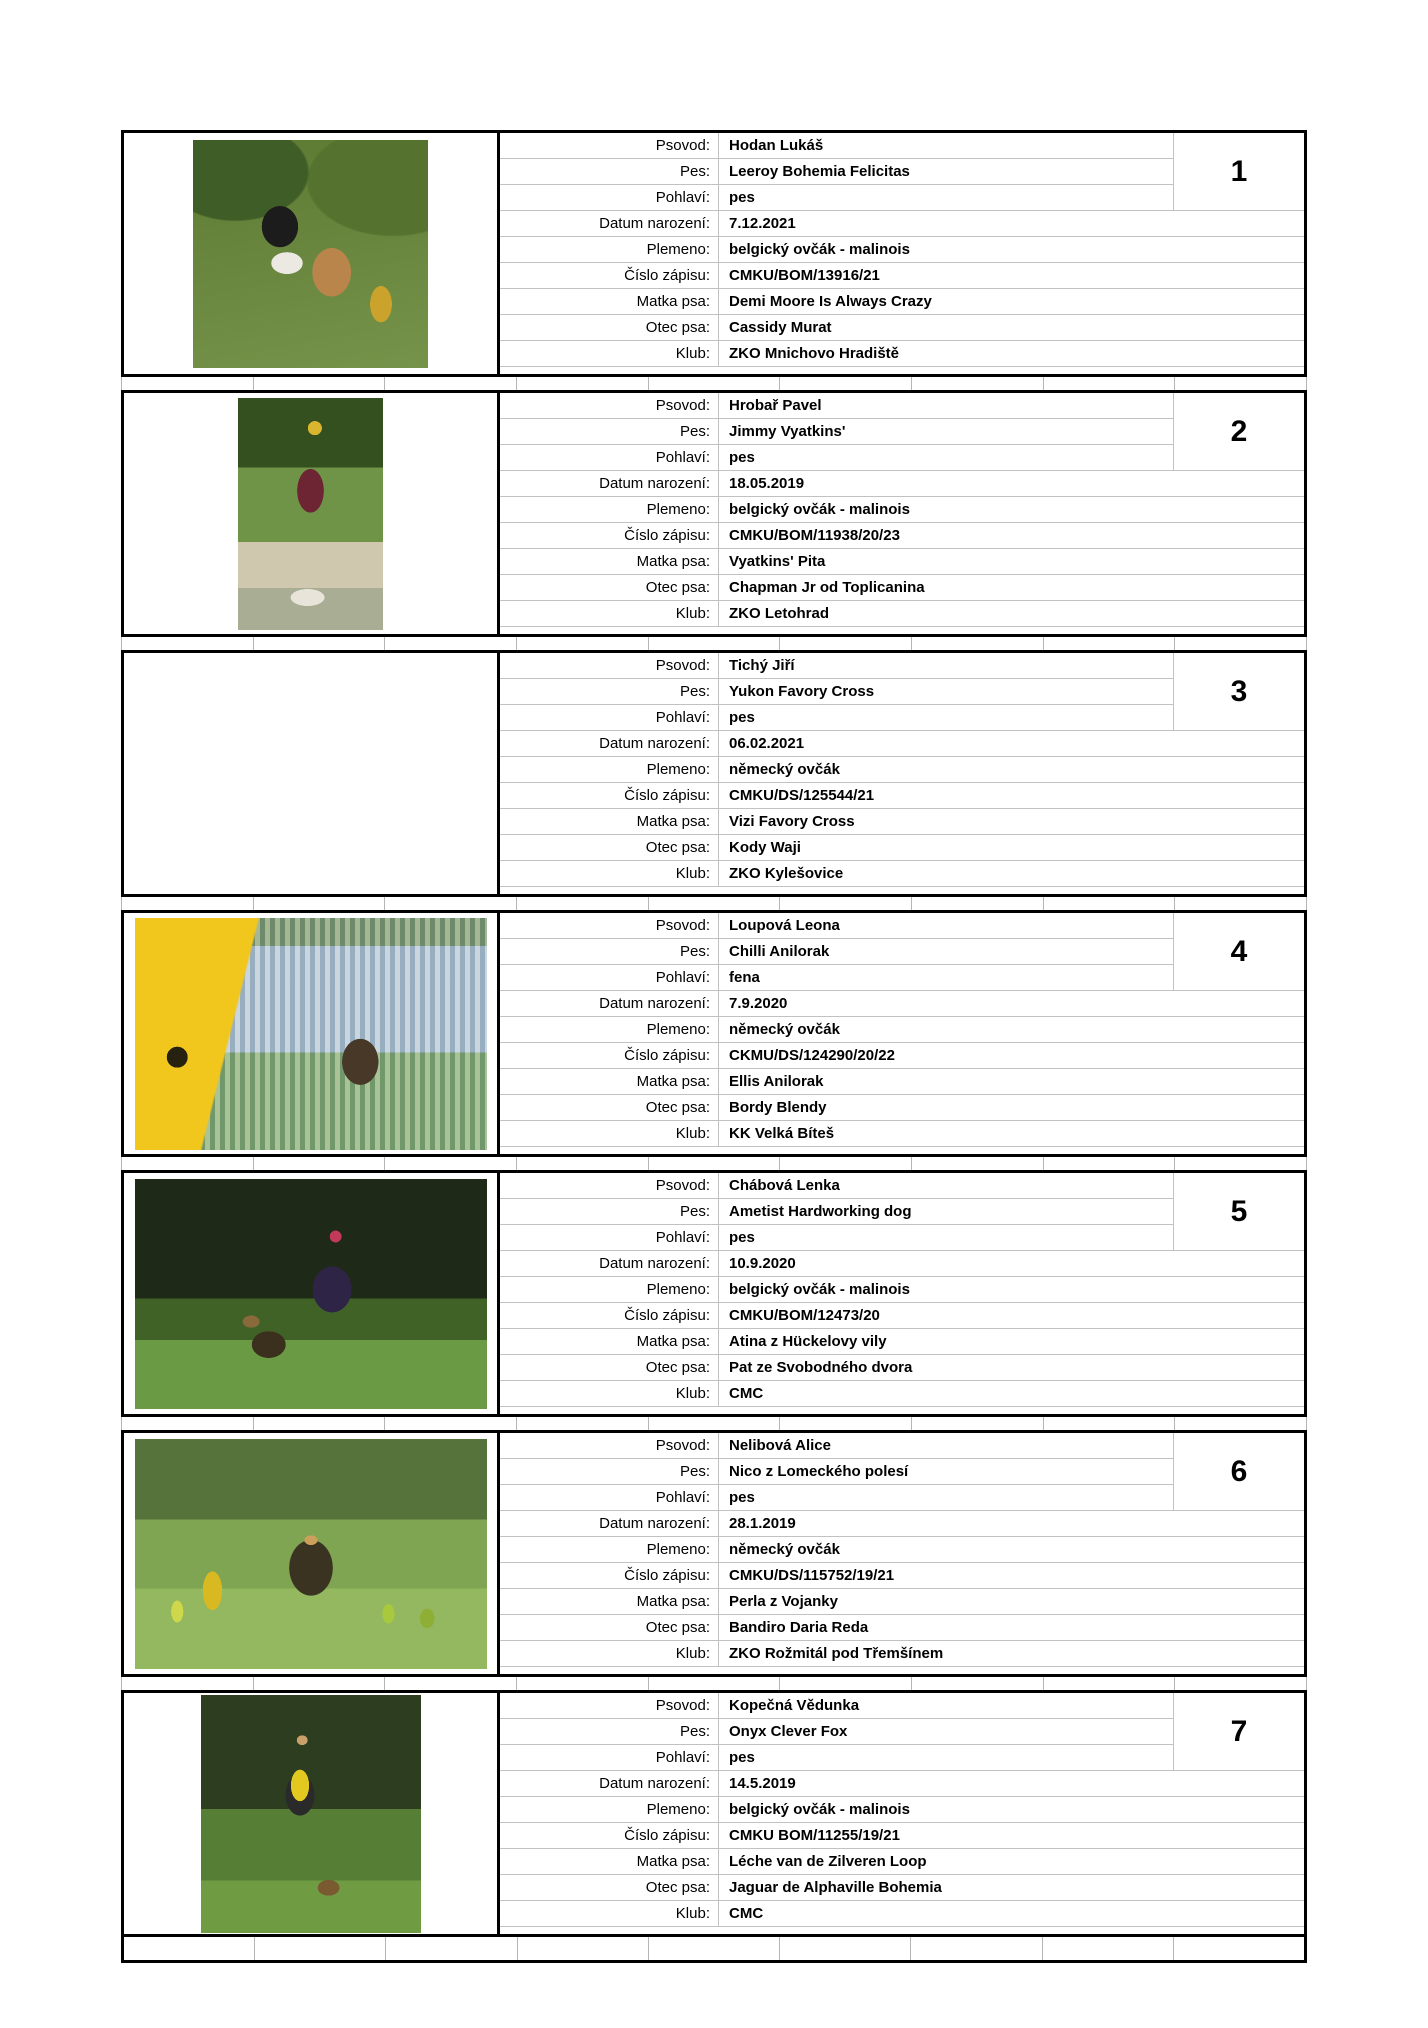 Image resolution: width=1428 pixels, height=2028 pixels. I want to click on table-row: Pes: Chilli Anilorak, so click(902, 951).